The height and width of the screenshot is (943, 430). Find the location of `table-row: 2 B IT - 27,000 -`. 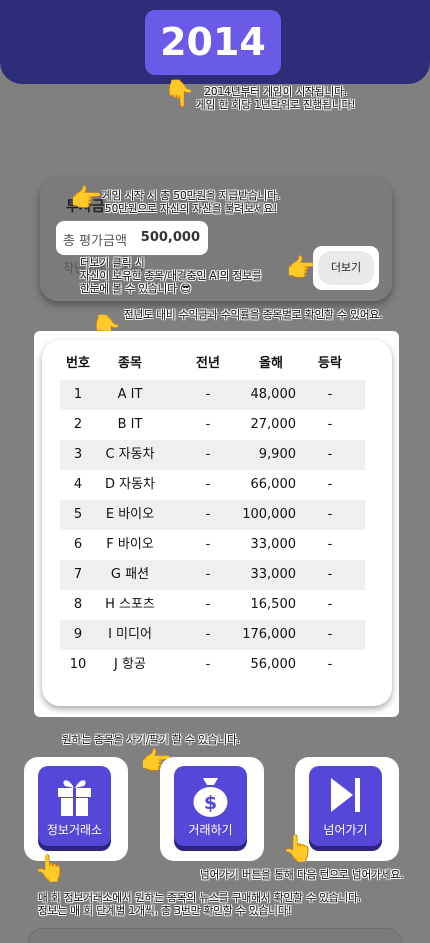

table-row: 2 B IT - 27,000 - is located at coordinates (212, 425).